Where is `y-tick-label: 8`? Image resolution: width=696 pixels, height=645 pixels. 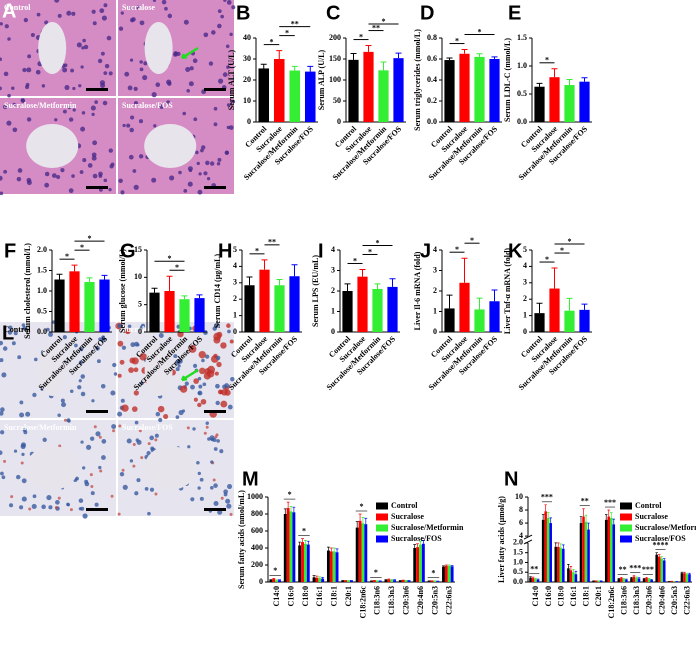 y-tick-label: 8 is located at coordinates (521, 509).